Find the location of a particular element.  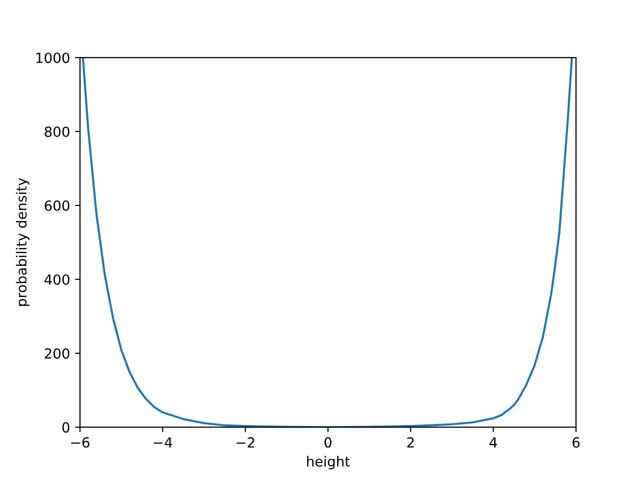

x-tick-label: 0 is located at coordinates (328, 442).